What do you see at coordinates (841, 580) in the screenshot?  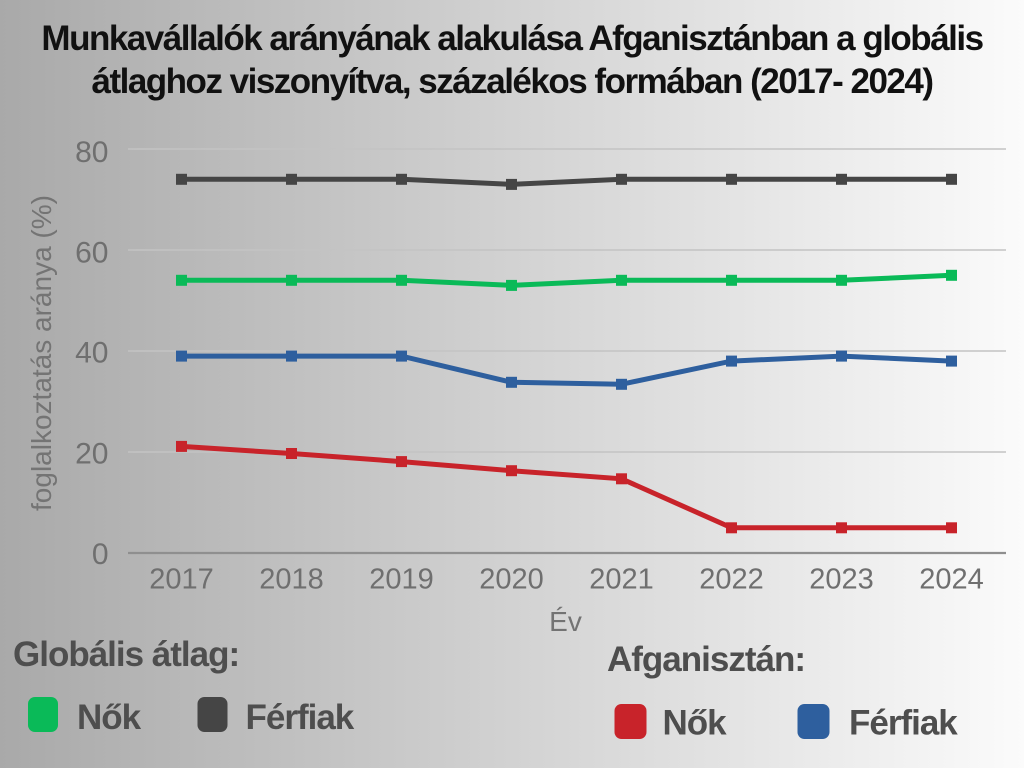 I see `svg-text: 2023` at bounding box center [841, 580].